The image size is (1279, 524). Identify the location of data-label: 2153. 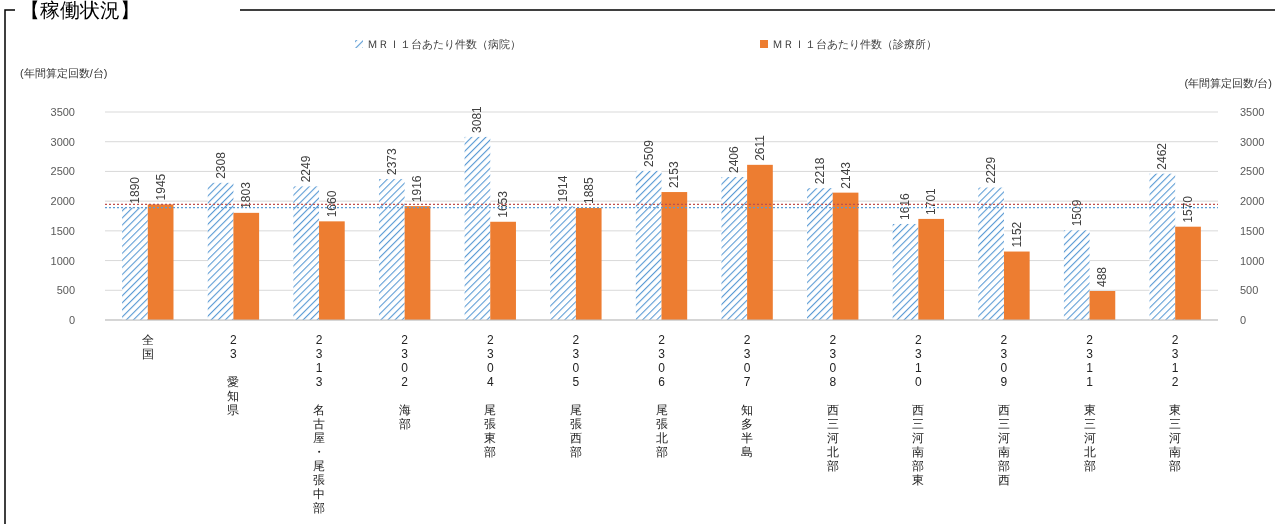
(674, 175).